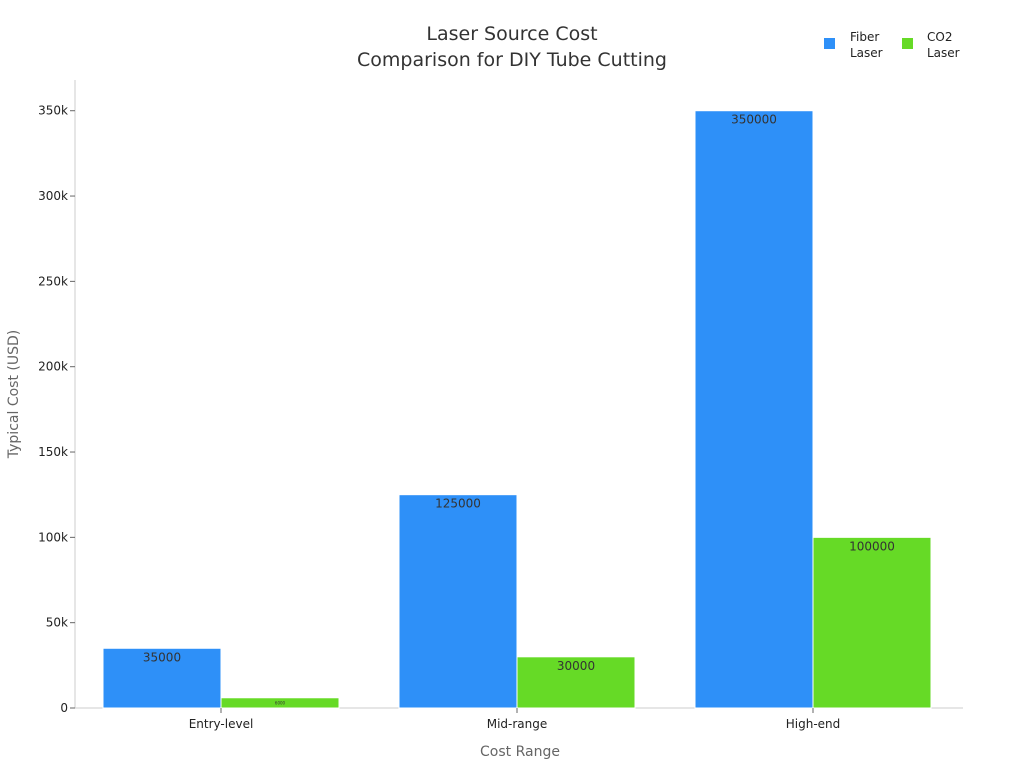  I want to click on bar-co2-laser-entry-level, so click(280, 703).